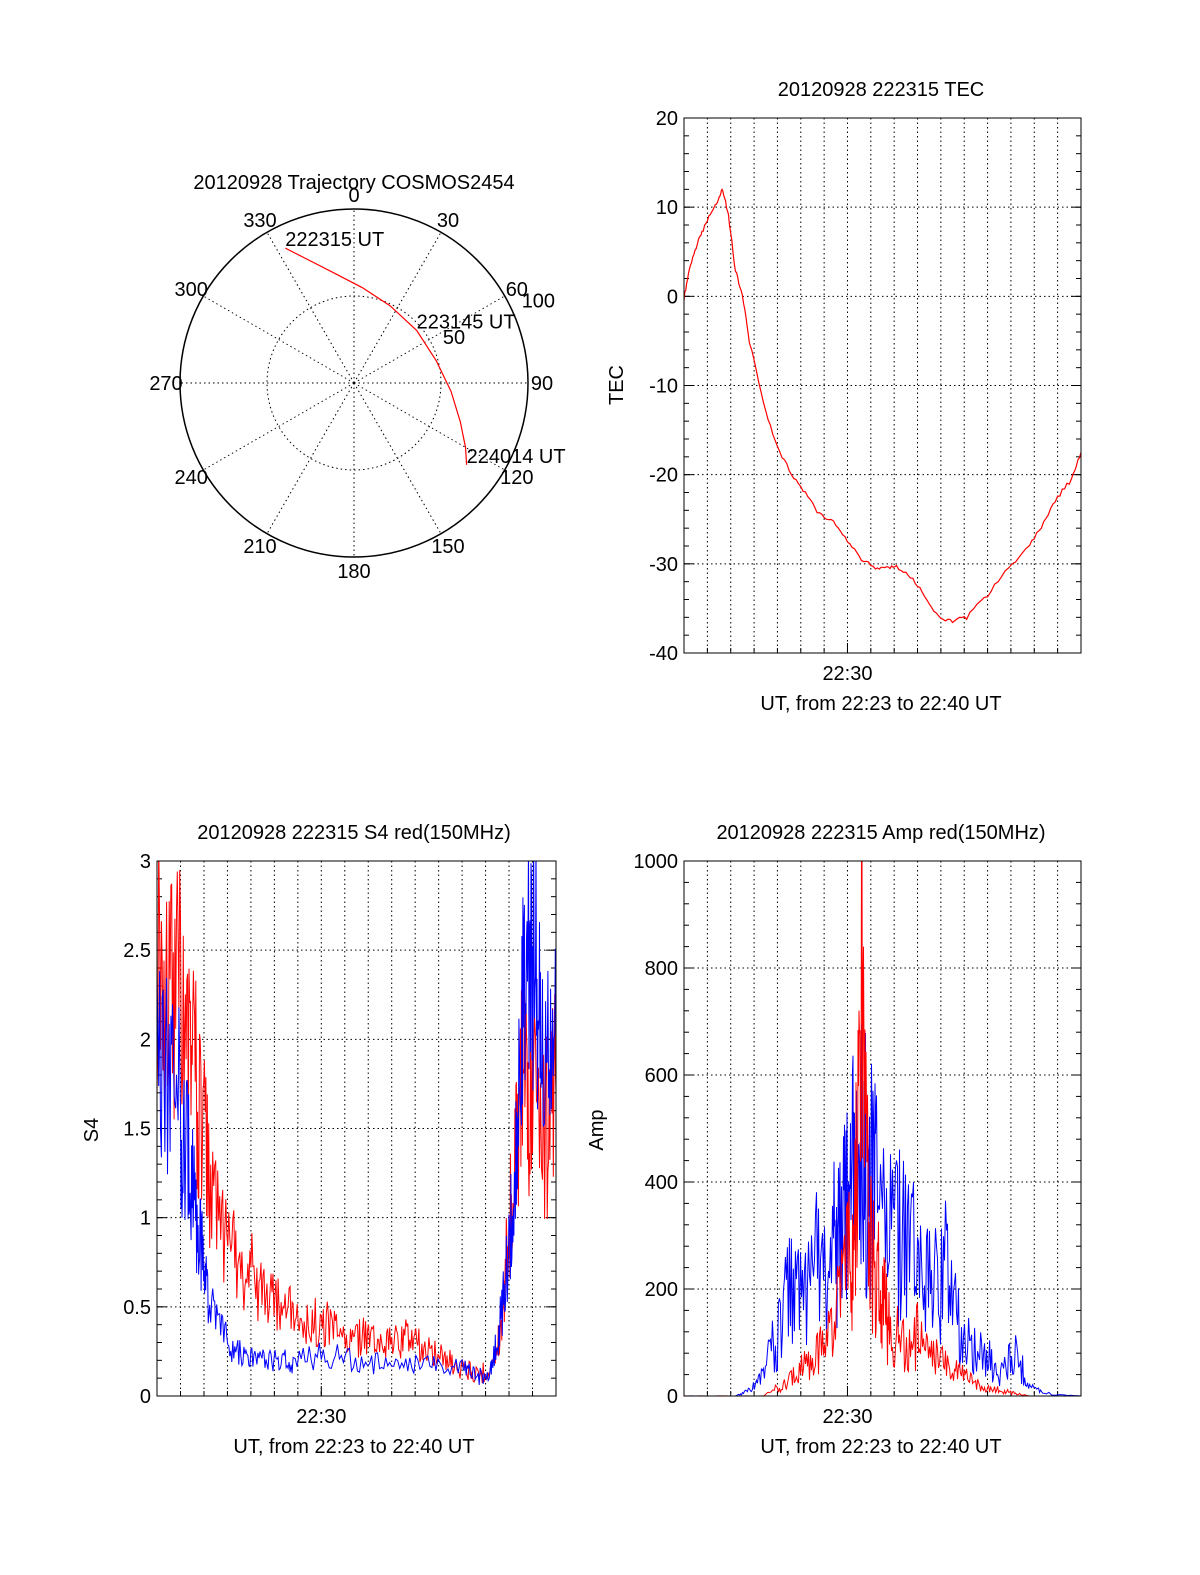 The height and width of the screenshot is (1575, 1200). Describe the element at coordinates (137, 1308) in the screenshot. I see `y-tick-label: 0.5` at that location.